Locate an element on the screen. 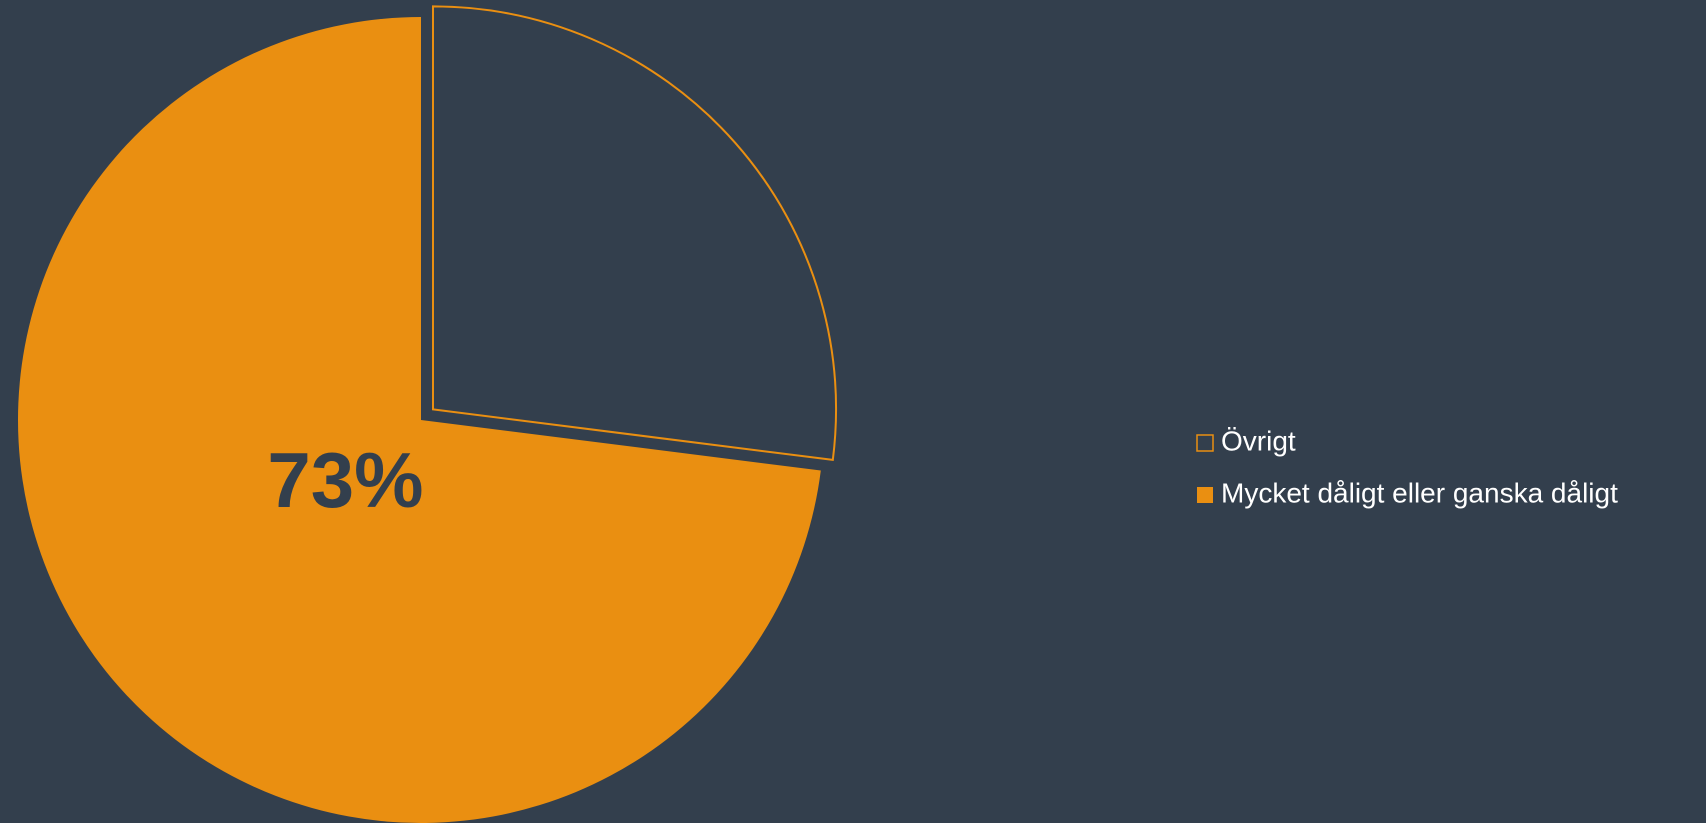 This screenshot has height=823, width=1706. value-label: 73% is located at coordinates (345, 480).